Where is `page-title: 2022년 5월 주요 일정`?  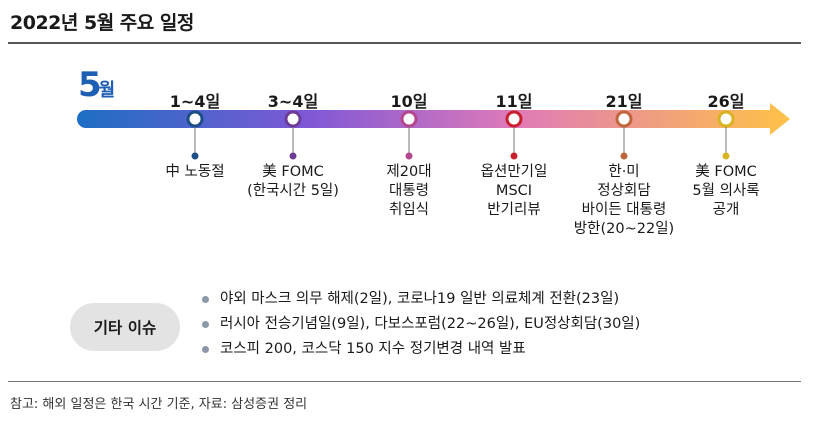
page-title: 2022년 5월 주요 일정 is located at coordinates (102, 23).